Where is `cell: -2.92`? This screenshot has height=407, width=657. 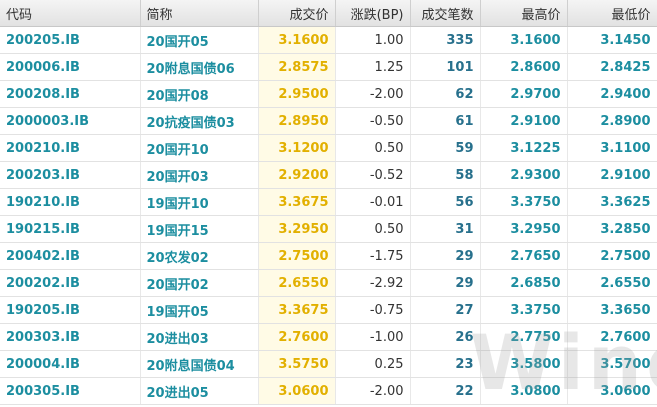 cell: -2.92 is located at coordinates (373, 283).